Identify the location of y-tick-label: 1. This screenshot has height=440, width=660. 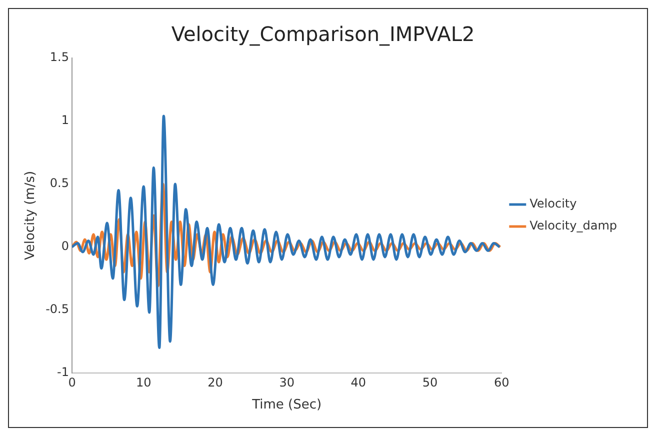
(65, 120).